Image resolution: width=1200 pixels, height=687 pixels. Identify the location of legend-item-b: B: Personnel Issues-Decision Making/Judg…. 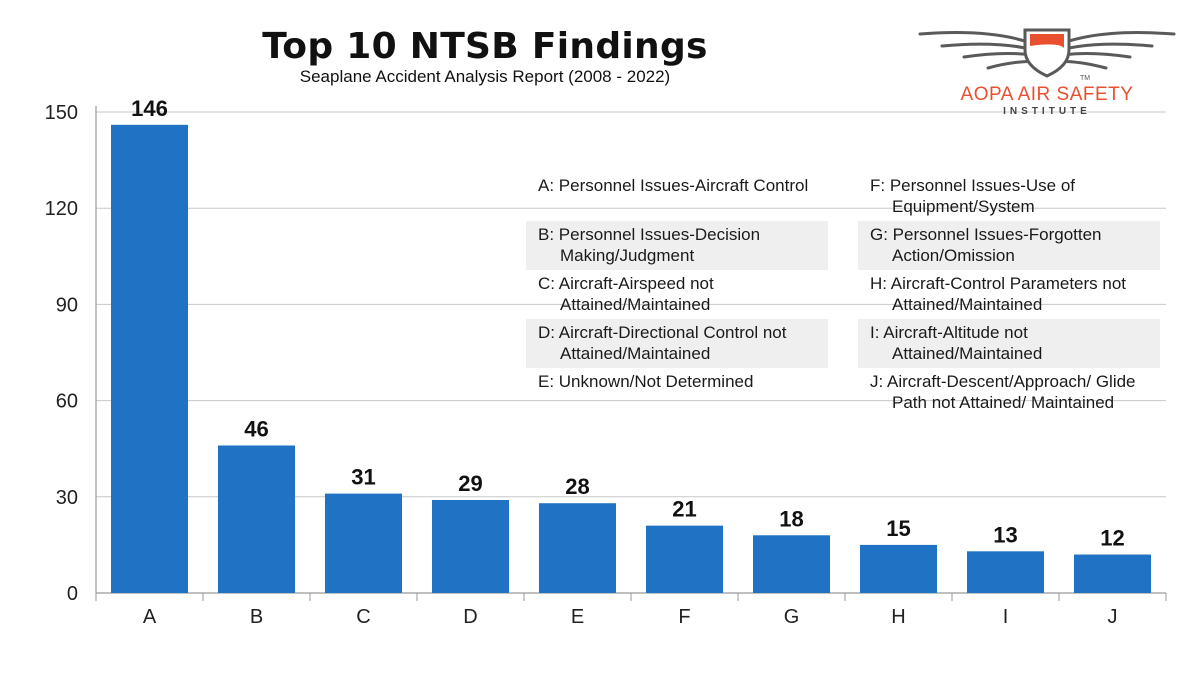
(677, 245).